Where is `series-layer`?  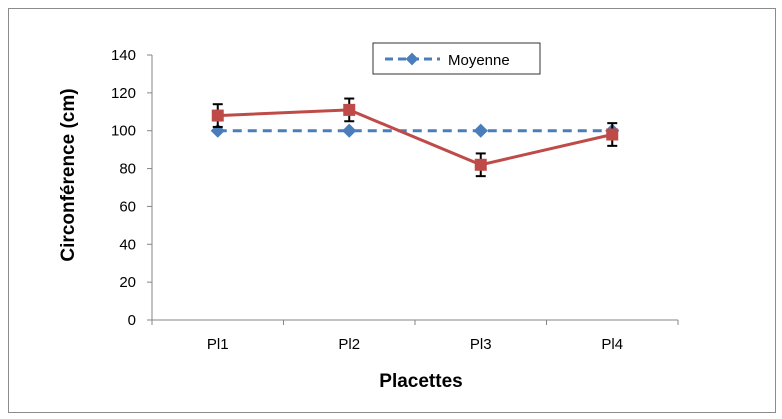 series-layer is located at coordinates (415, 137).